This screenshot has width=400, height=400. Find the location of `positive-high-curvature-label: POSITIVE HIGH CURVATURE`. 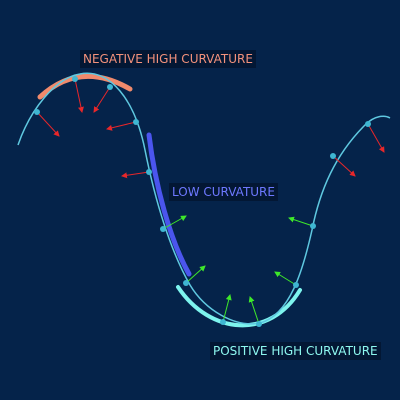

positive-high-curvature-label: POSITIVE HIGH CURVATURE is located at coordinates (295, 351).